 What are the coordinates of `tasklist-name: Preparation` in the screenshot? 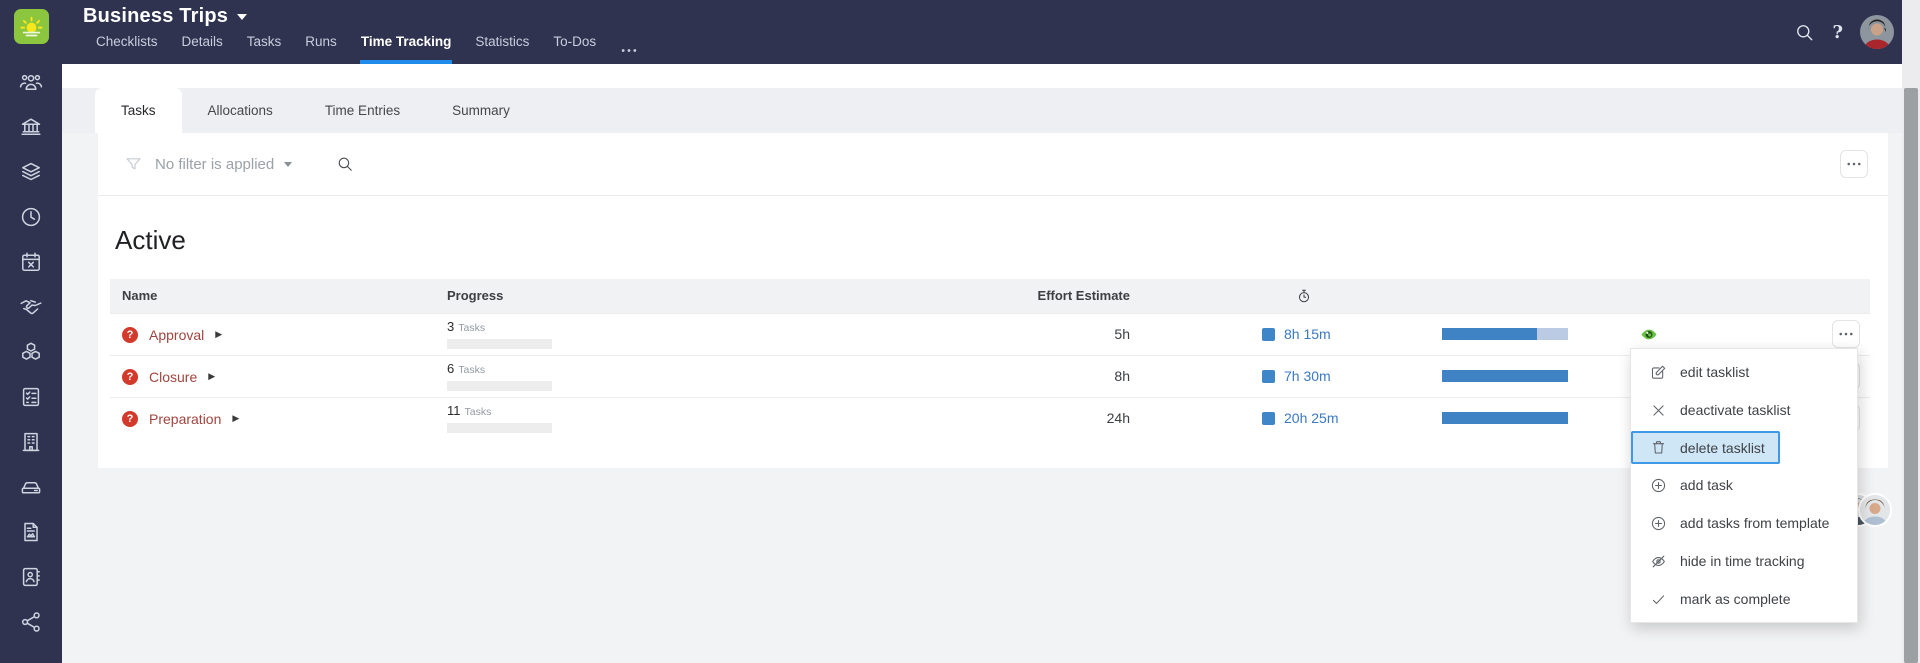 It's located at (185, 418).